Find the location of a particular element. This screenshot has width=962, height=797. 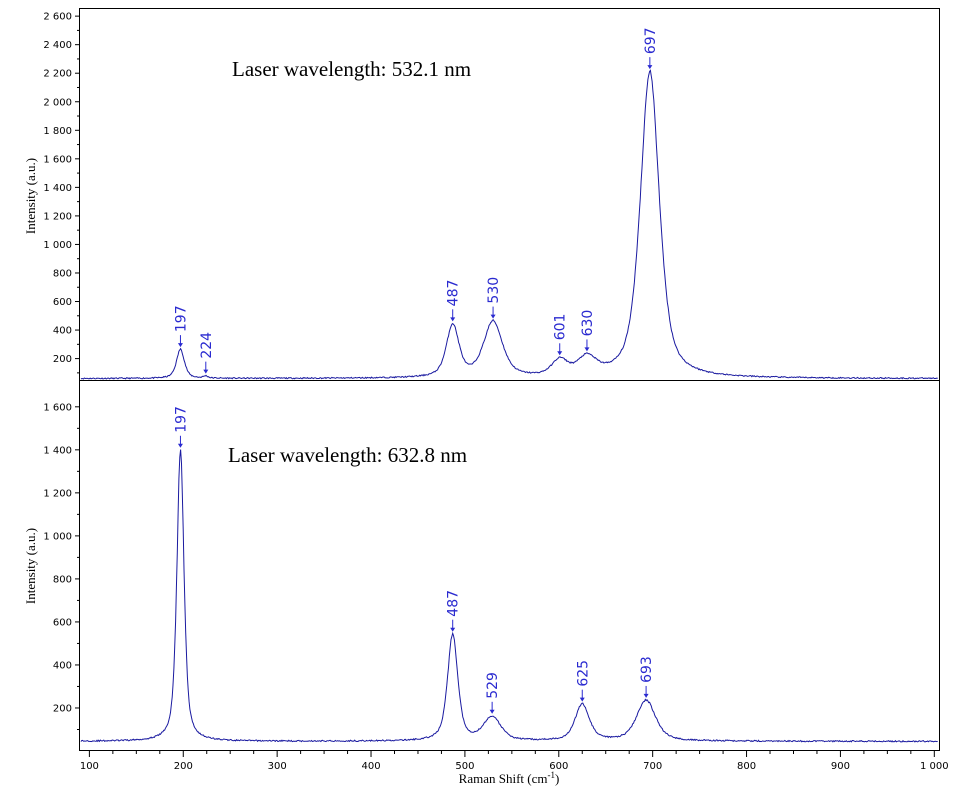

x-tick-label: 1 000 is located at coordinates (934, 766).